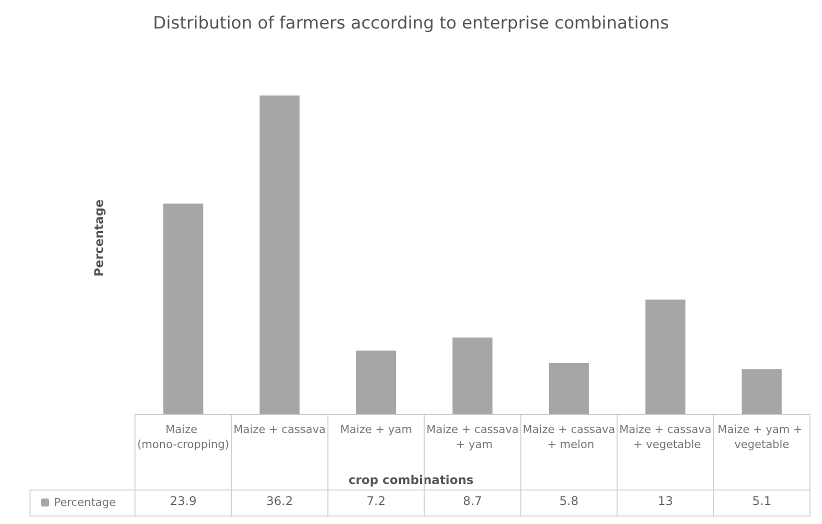  I want to click on x-tick-label: Maize + yam + vegetable, so click(762, 437).